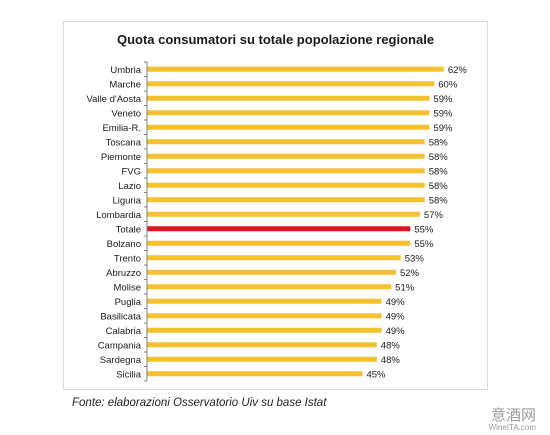 This screenshot has height=435, width=550. I want to click on data-label: 62%, so click(458, 70).